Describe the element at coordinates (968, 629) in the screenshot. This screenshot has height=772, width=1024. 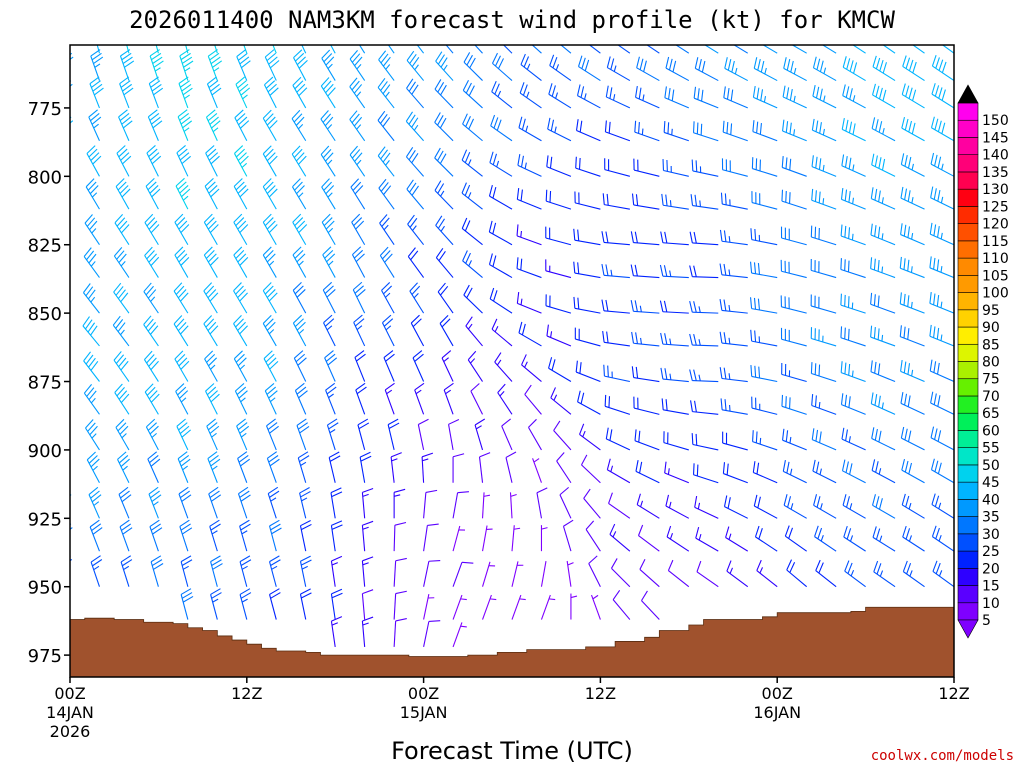
I see `colorbar-min-arrow` at that location.